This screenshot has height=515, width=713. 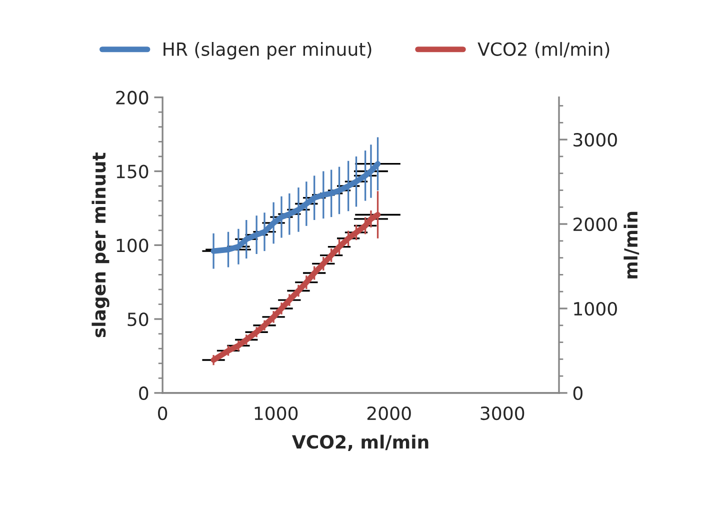 What do you see at coordinates (544, 50) in the screenshot?
I see `legend-label: VCO2 (ml/min)` at bounding box center [544, 50].